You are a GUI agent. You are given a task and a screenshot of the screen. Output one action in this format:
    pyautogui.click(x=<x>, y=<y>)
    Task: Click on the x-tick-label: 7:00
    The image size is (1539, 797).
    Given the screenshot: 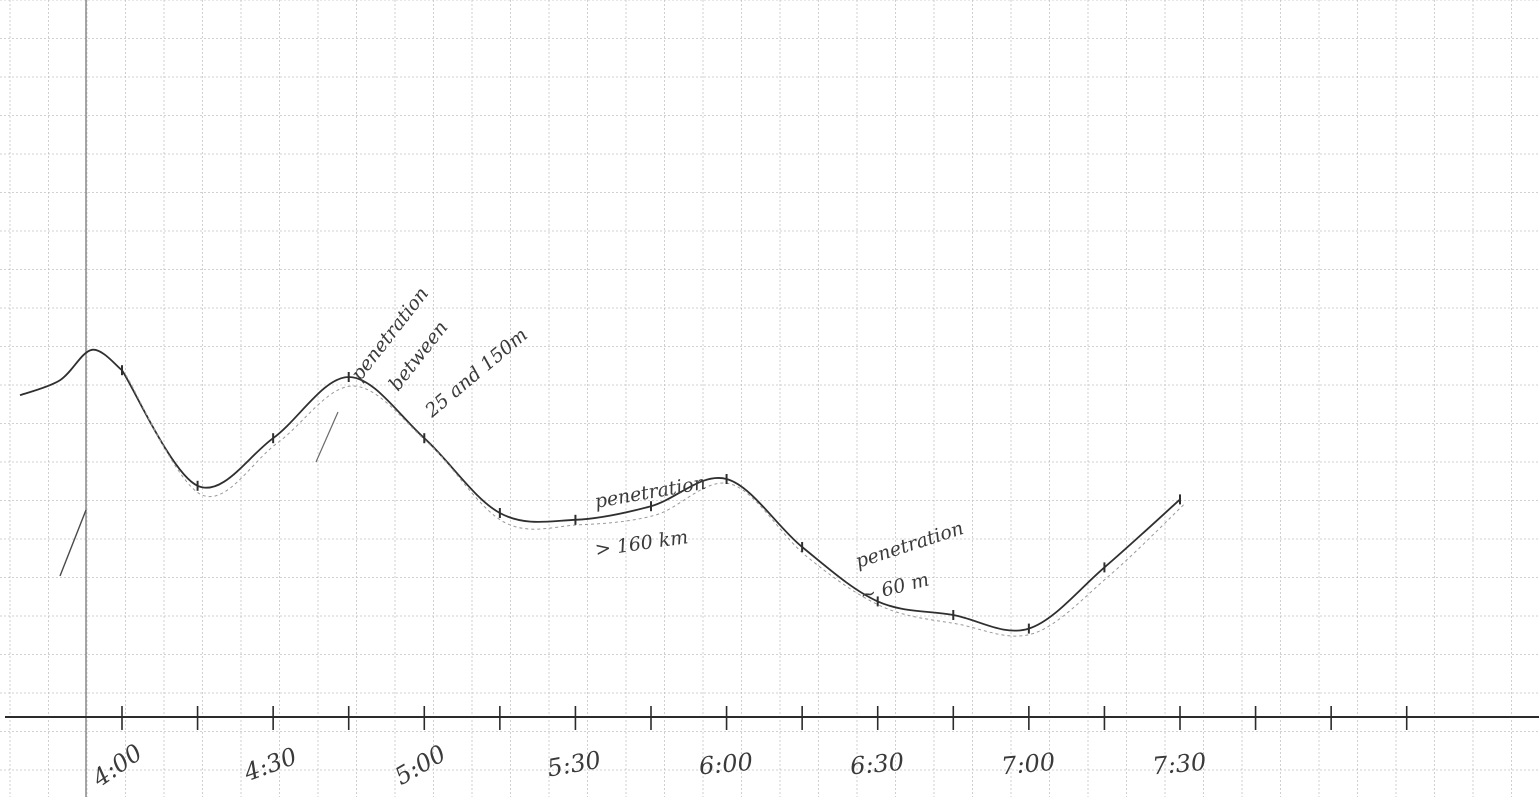 What is the action you would take?
    pyautogui.click(x=1028, y=764)
    